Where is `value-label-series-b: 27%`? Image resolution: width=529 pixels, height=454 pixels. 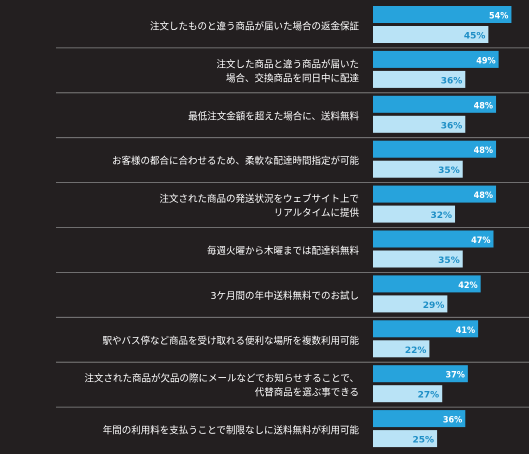
value-label-series-b: 27% is located at coordinates (429, 396).